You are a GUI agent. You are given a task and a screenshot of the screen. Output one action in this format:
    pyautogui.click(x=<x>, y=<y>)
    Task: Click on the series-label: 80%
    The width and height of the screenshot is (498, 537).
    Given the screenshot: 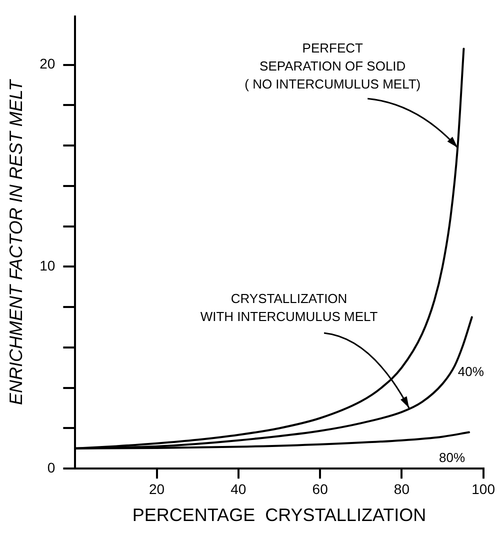 What is the action you would take?
    pyautogui.click(x=452, y=457)
    